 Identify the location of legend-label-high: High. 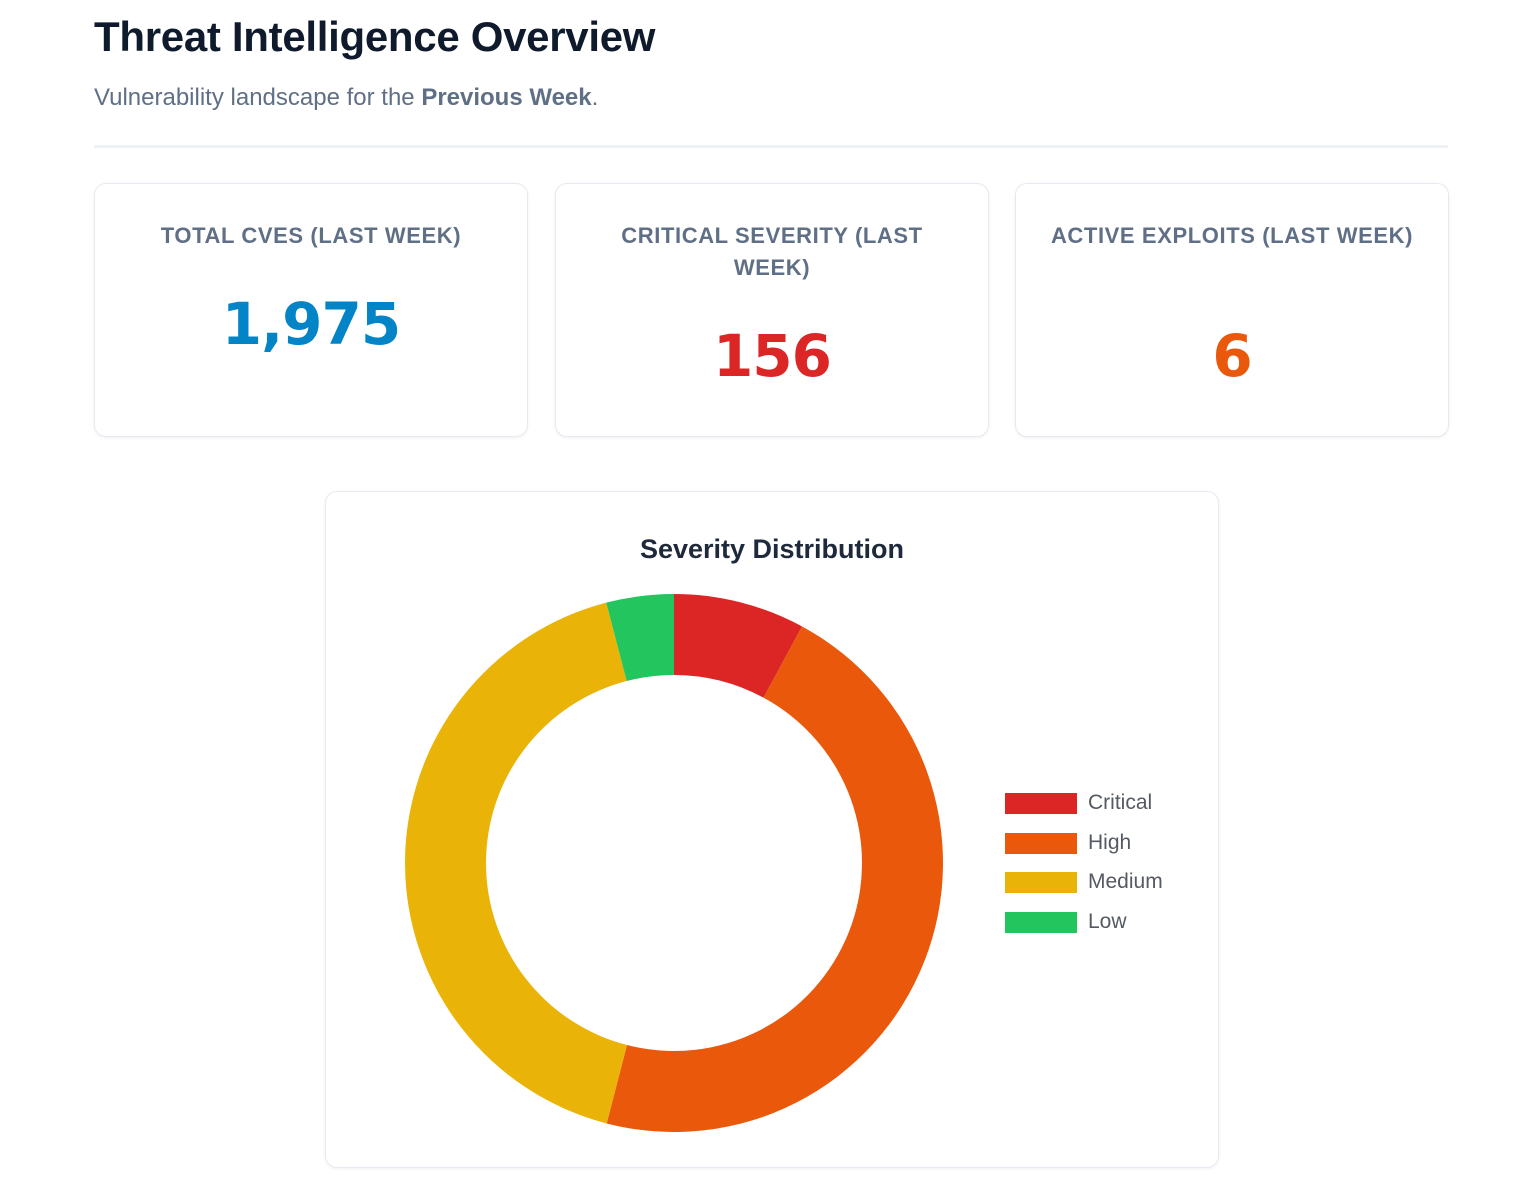
(1110, 842).